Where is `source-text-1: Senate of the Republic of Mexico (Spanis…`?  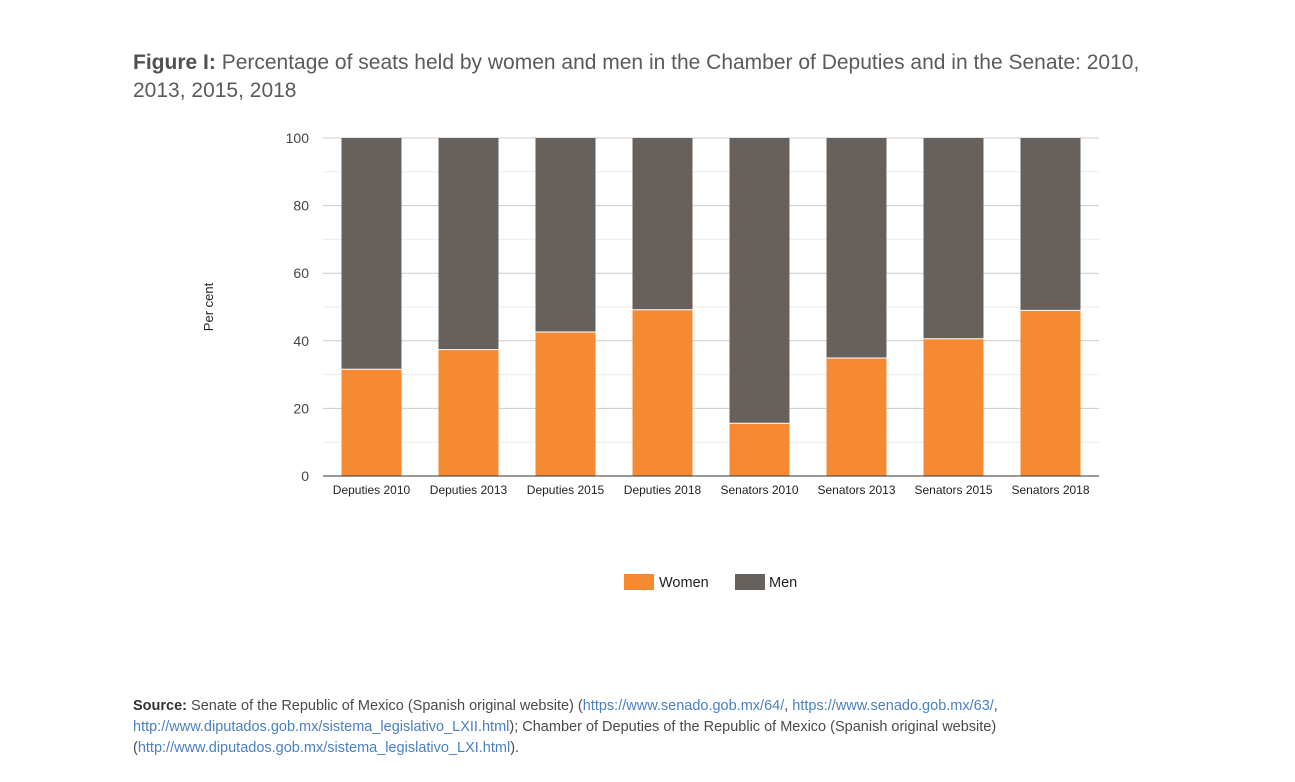 source-text-1: Senate of the Republic of Mexico (Spanis… is located at coordinates (385, 706).